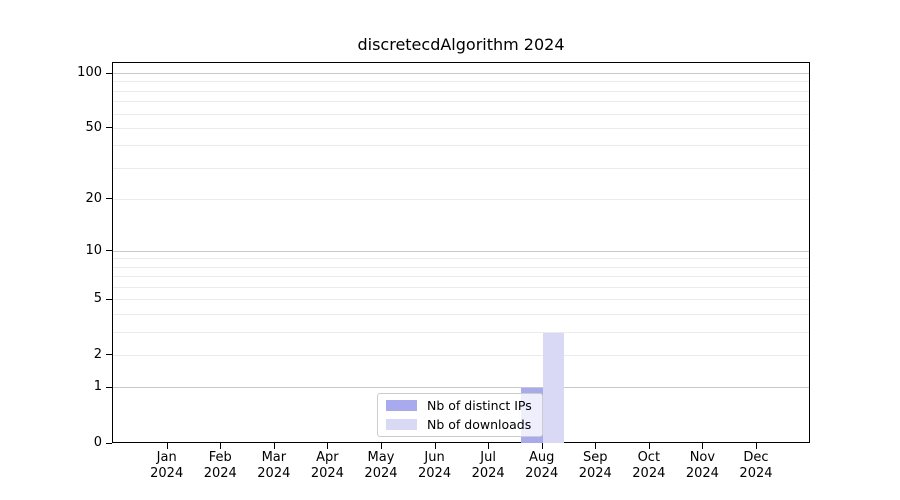 The image size is (900, 500). I want to click on legend-entry-distinct-ips: Nb of distinct IPs, so click(460, 405).